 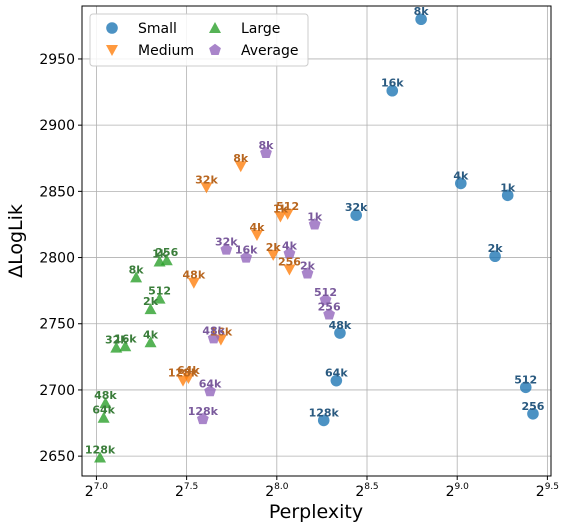 What do you see at coordinates (160, 254) in the screenshot?
I see `point-label-large: 1k` at bounding box center [160, 254].